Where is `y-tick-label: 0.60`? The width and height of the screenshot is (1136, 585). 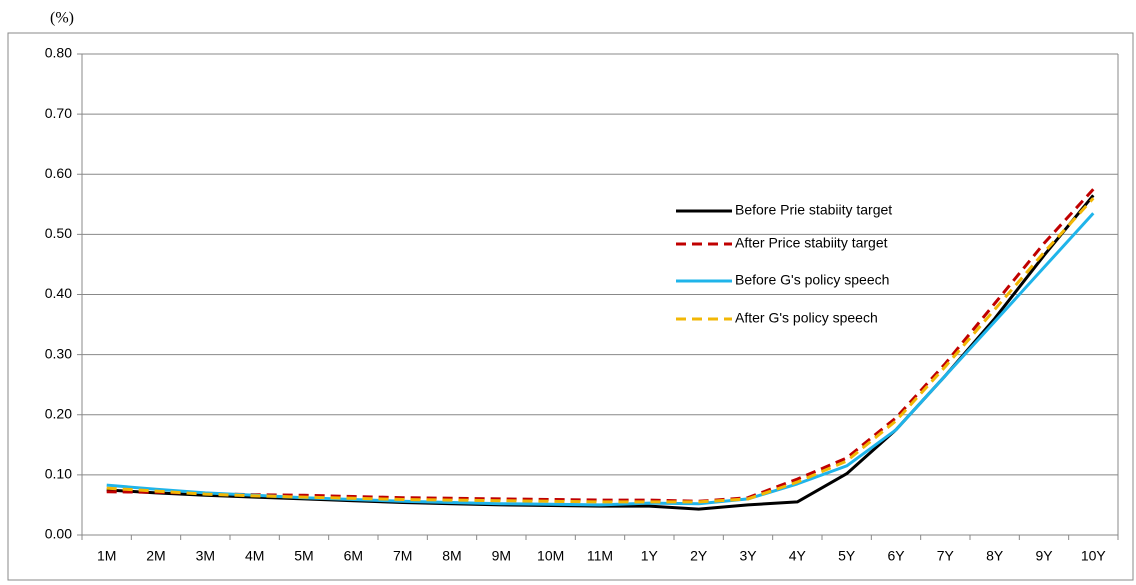 y-tick-label: 0.60 is located at coordinates (58, 173).